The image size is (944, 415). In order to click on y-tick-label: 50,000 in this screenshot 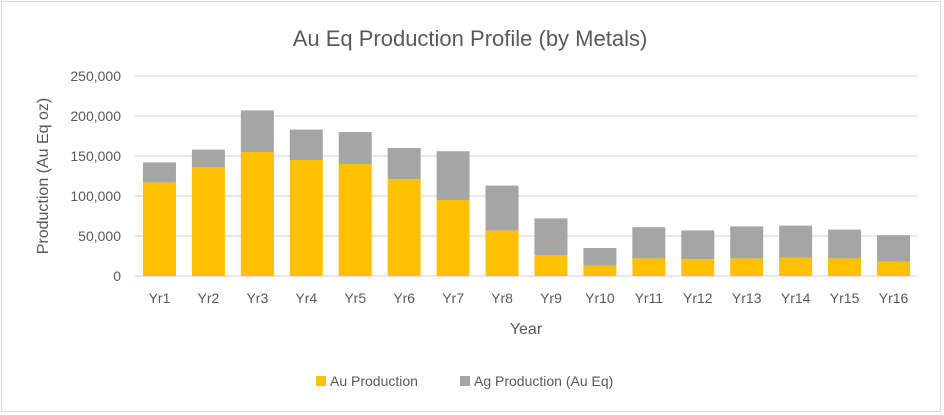, I will do `click(99, 236)`.